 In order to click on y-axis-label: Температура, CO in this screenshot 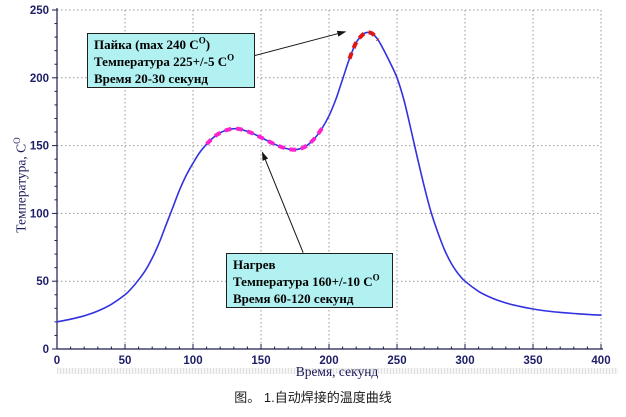, I will do `click(21, 185)`.